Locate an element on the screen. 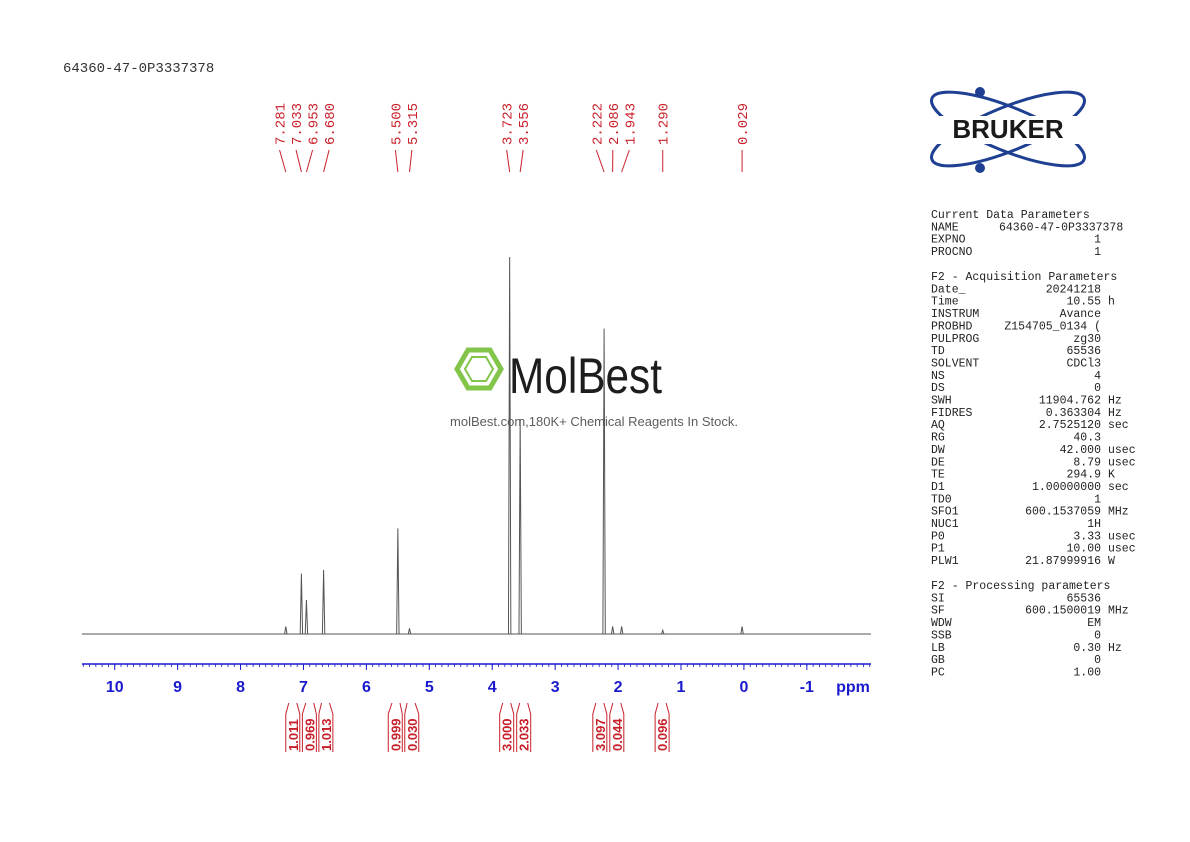  parameter-key: SWH is located at coordinates (941, 401).